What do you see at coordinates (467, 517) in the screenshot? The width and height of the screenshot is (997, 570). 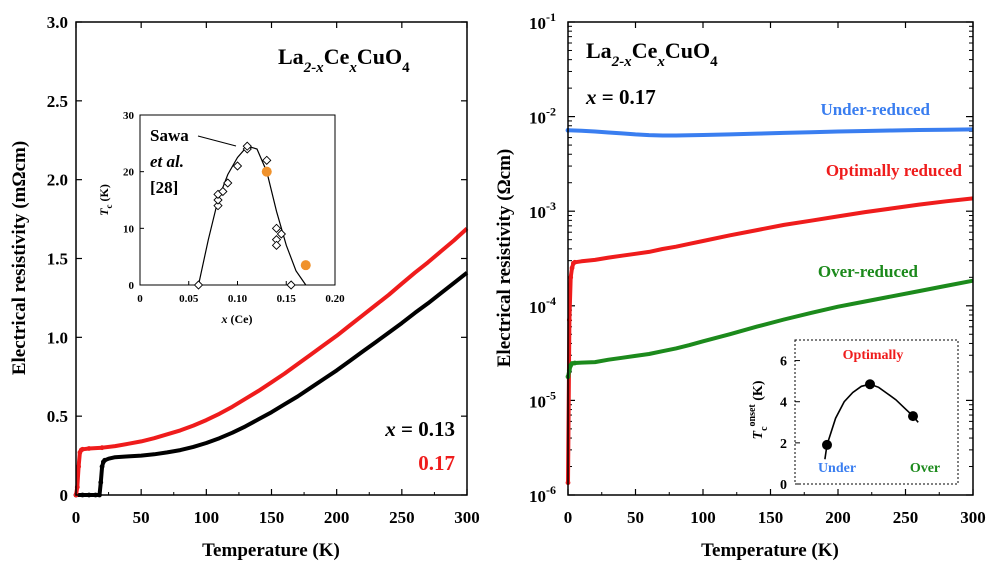 I see `left-x-tick-label: 300` at bounding box center [467, 517].